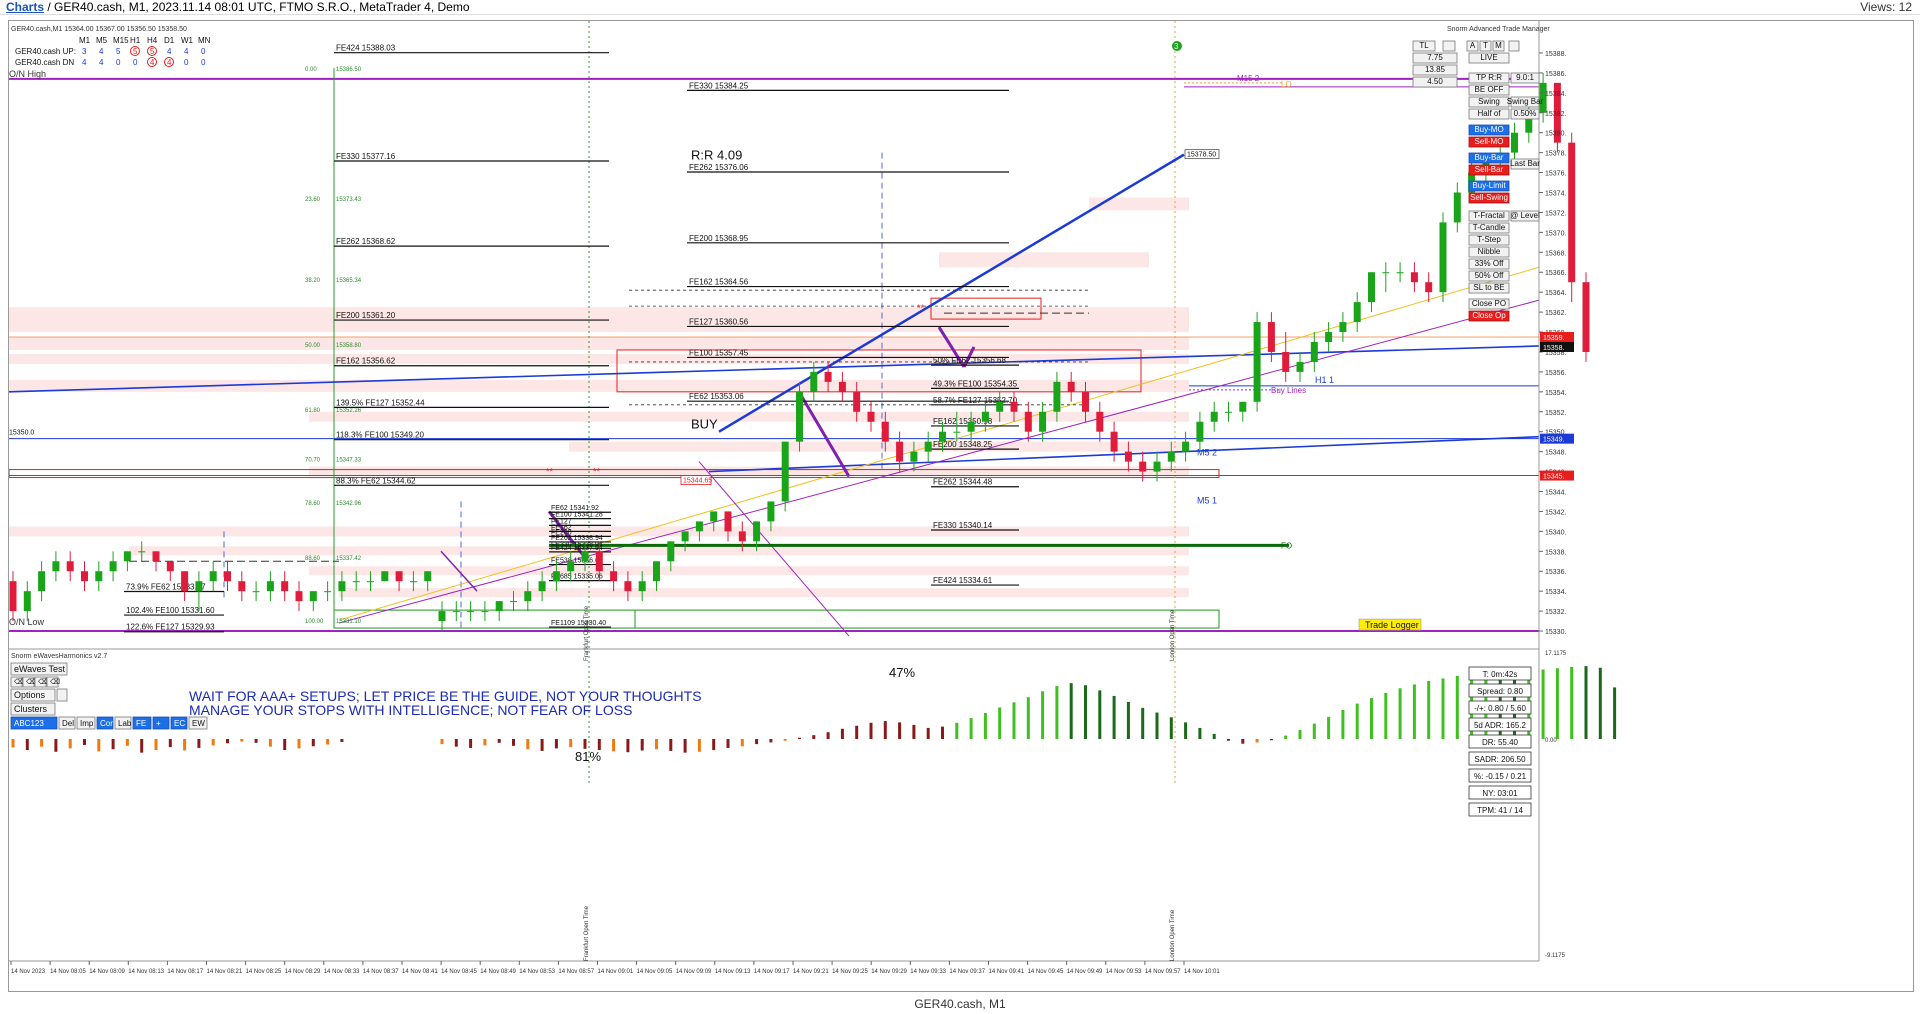  I want to click on nav-icon-0-box, so click(16, 682).